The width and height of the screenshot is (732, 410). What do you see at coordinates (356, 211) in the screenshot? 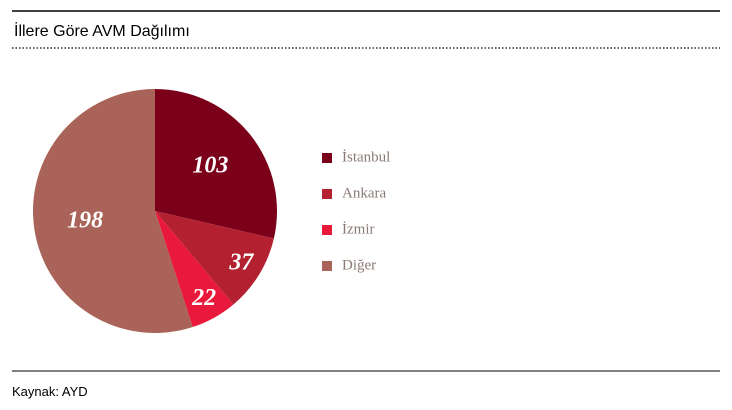
I see `legend: İstanbul Ankara İzmir Diğer` at bounding box center [356, 211].